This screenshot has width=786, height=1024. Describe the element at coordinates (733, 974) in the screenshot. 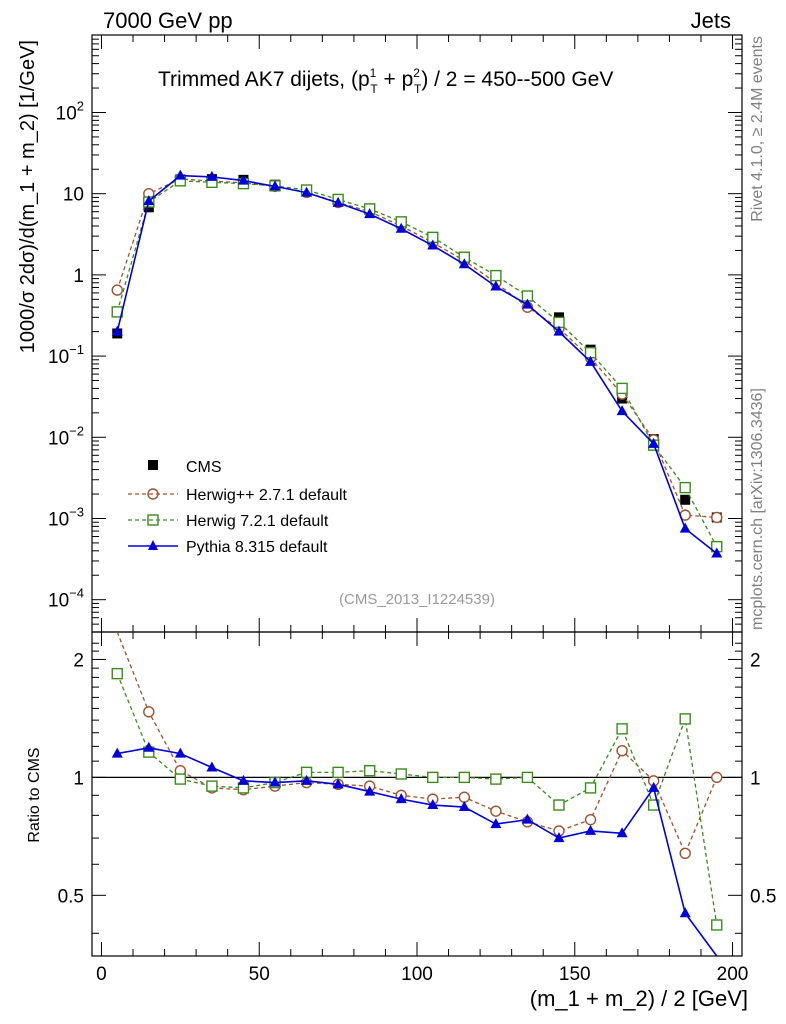

I see `ratio-xtick-label: 200` at that location.